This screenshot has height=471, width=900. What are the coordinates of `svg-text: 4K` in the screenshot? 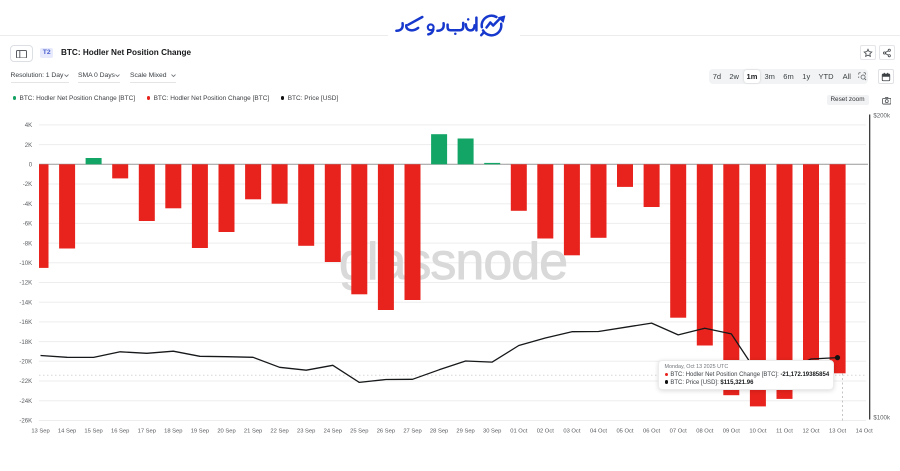 It's located at (28, 125).